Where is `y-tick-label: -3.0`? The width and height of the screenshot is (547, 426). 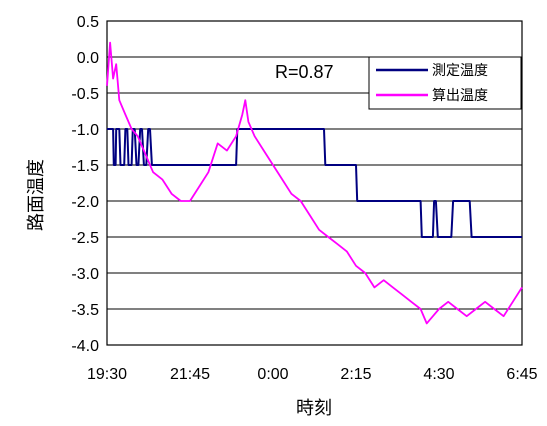
y-tick-label: -3.0 is located at coordinates (85, 274).